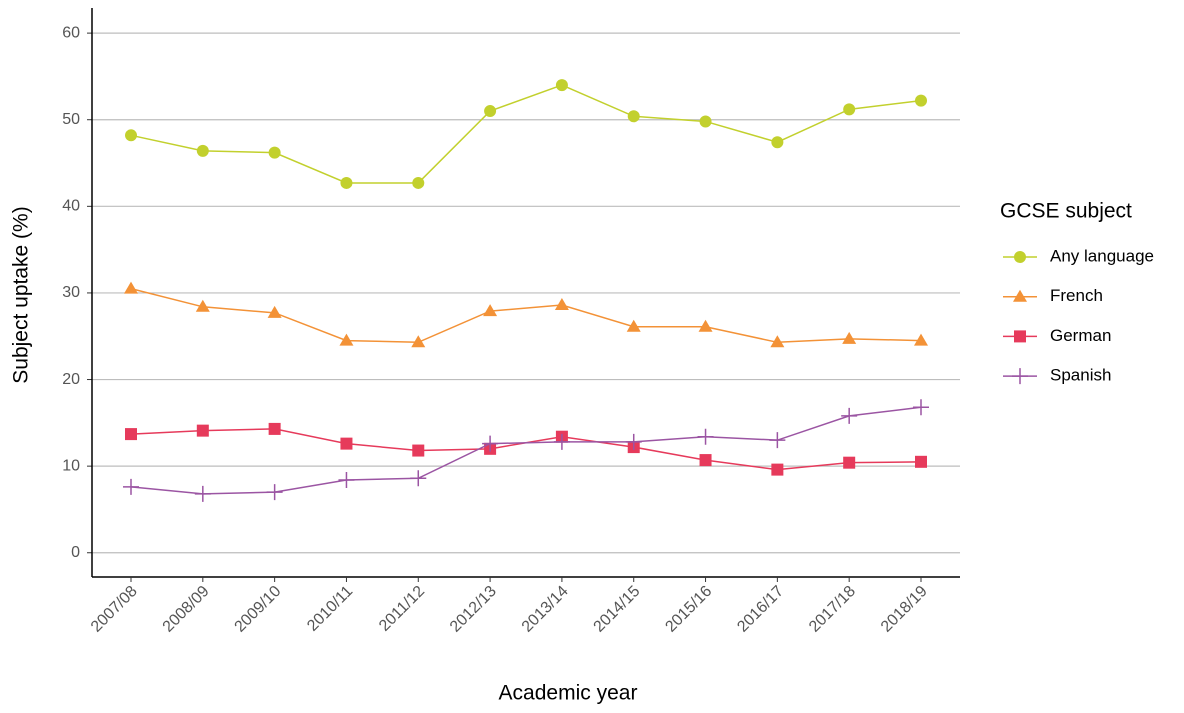 This screenshot has width=1184, height=713. What do you see at coordinates (114, 609) in the screenshot?
I see `x-tick-label: 2007/08` at bounding box center [114, 609].